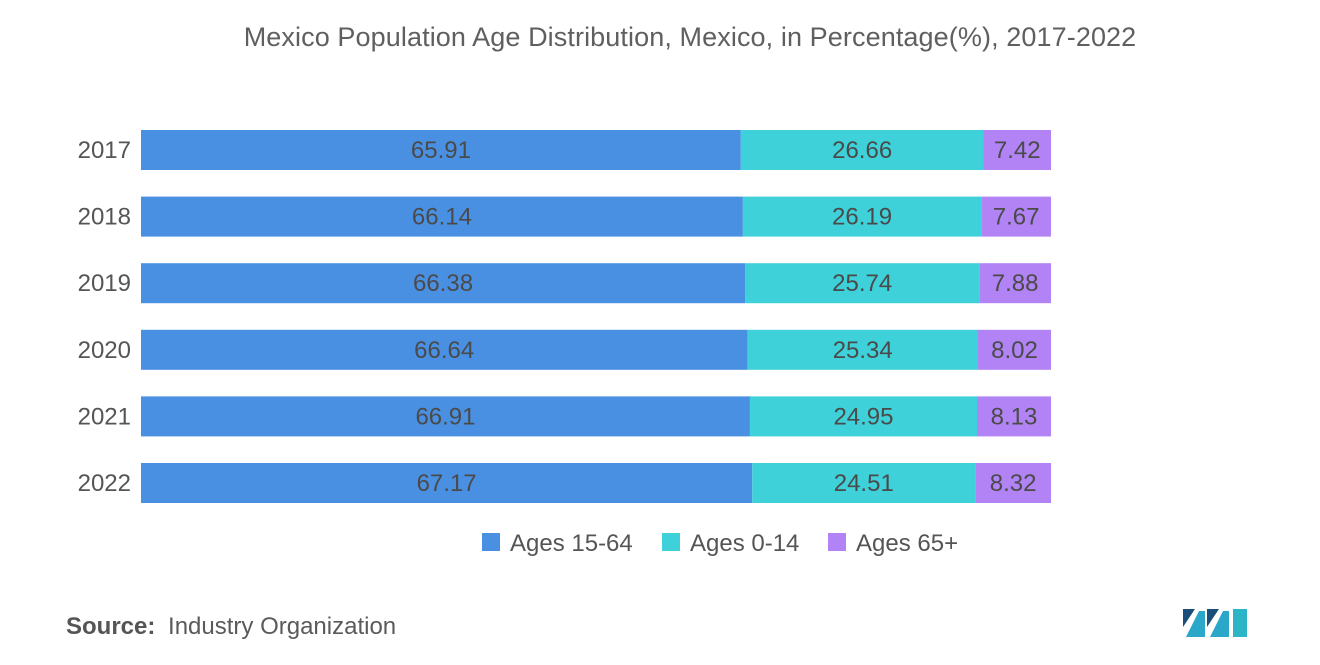 Image resolution: width=1320 pixels, height=665 pixels. What do you see at coordinates (282, 626) in the screenshot?
I see `source-text: Industry Organization` at bounding box center [282, 626].